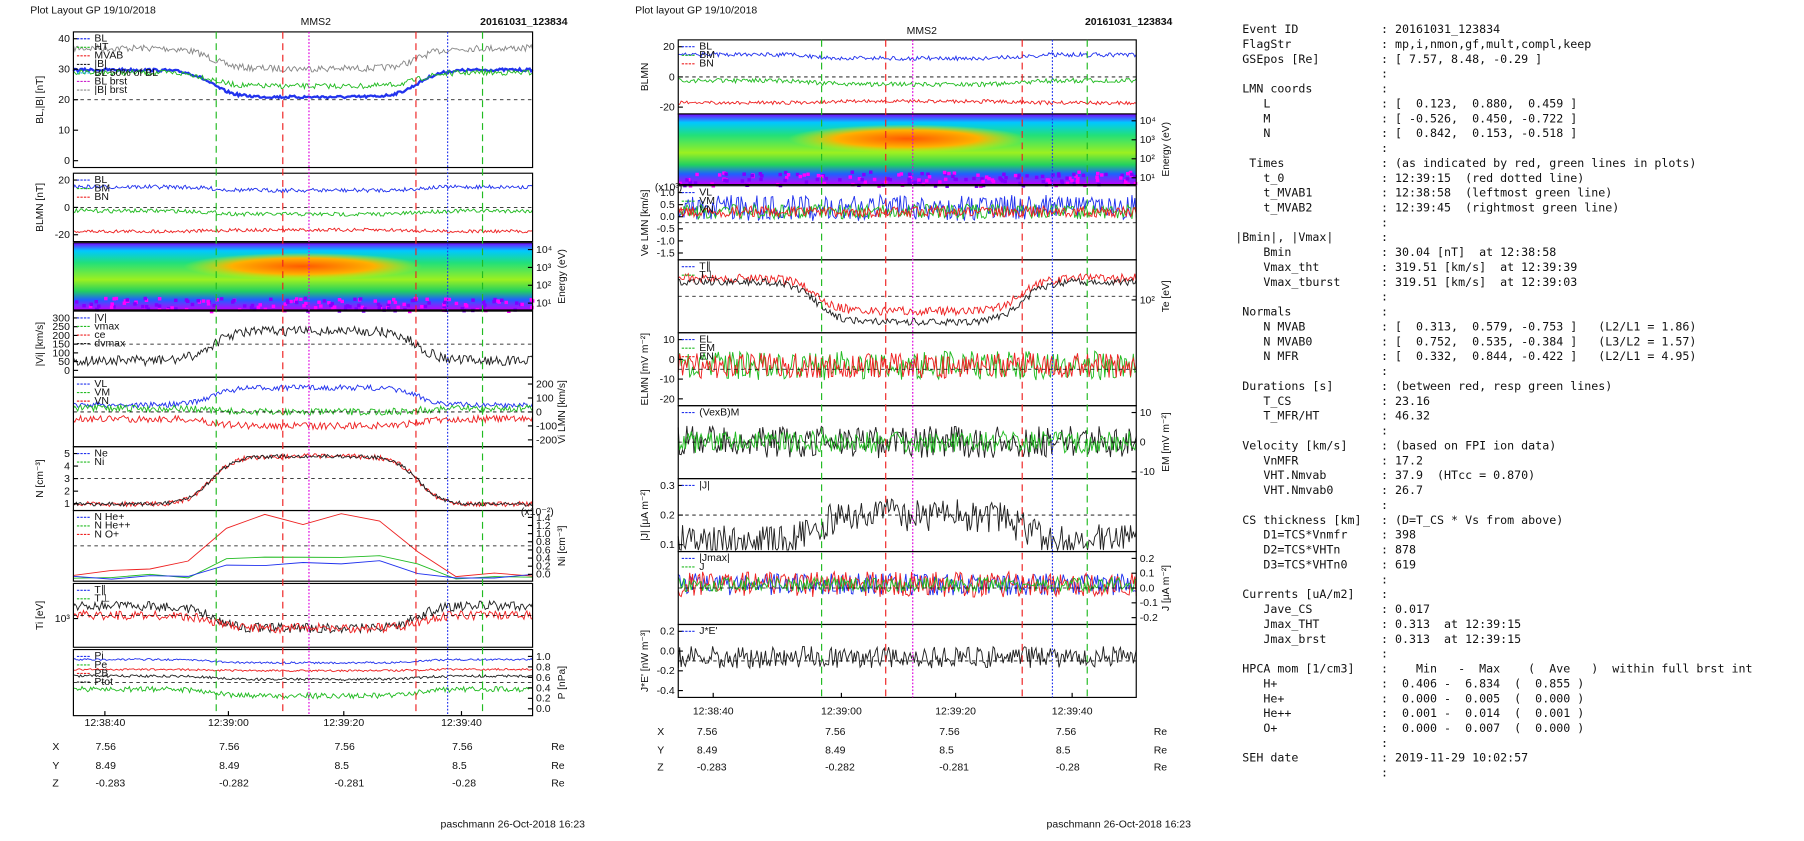 This screenshot has height=841, width=1804. I want to click on tick-label: -20, so click(667, 399).